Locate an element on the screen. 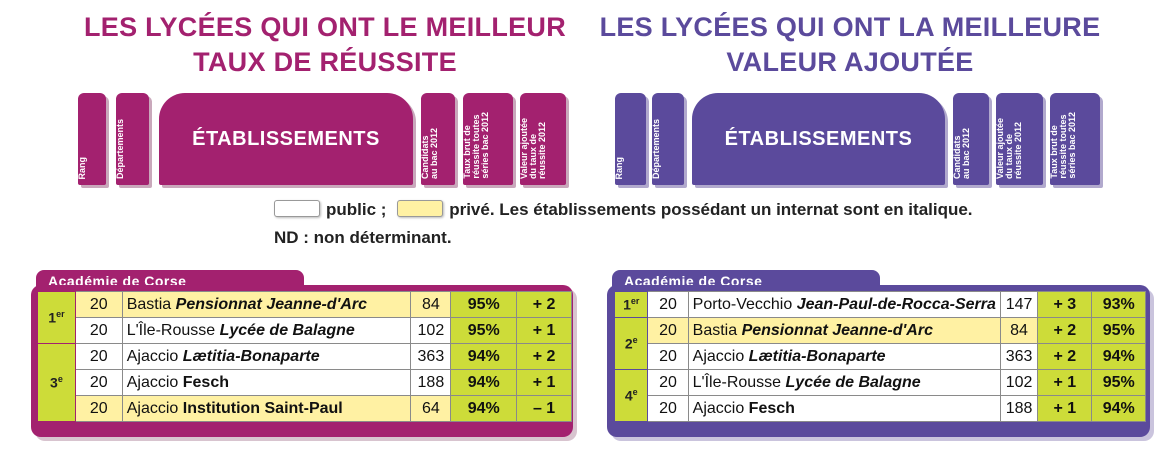 The height and width of the screenshot is (464, 1176). right-col-candidats: Candidats au bac 2012 is located at coordinates (970, 139).